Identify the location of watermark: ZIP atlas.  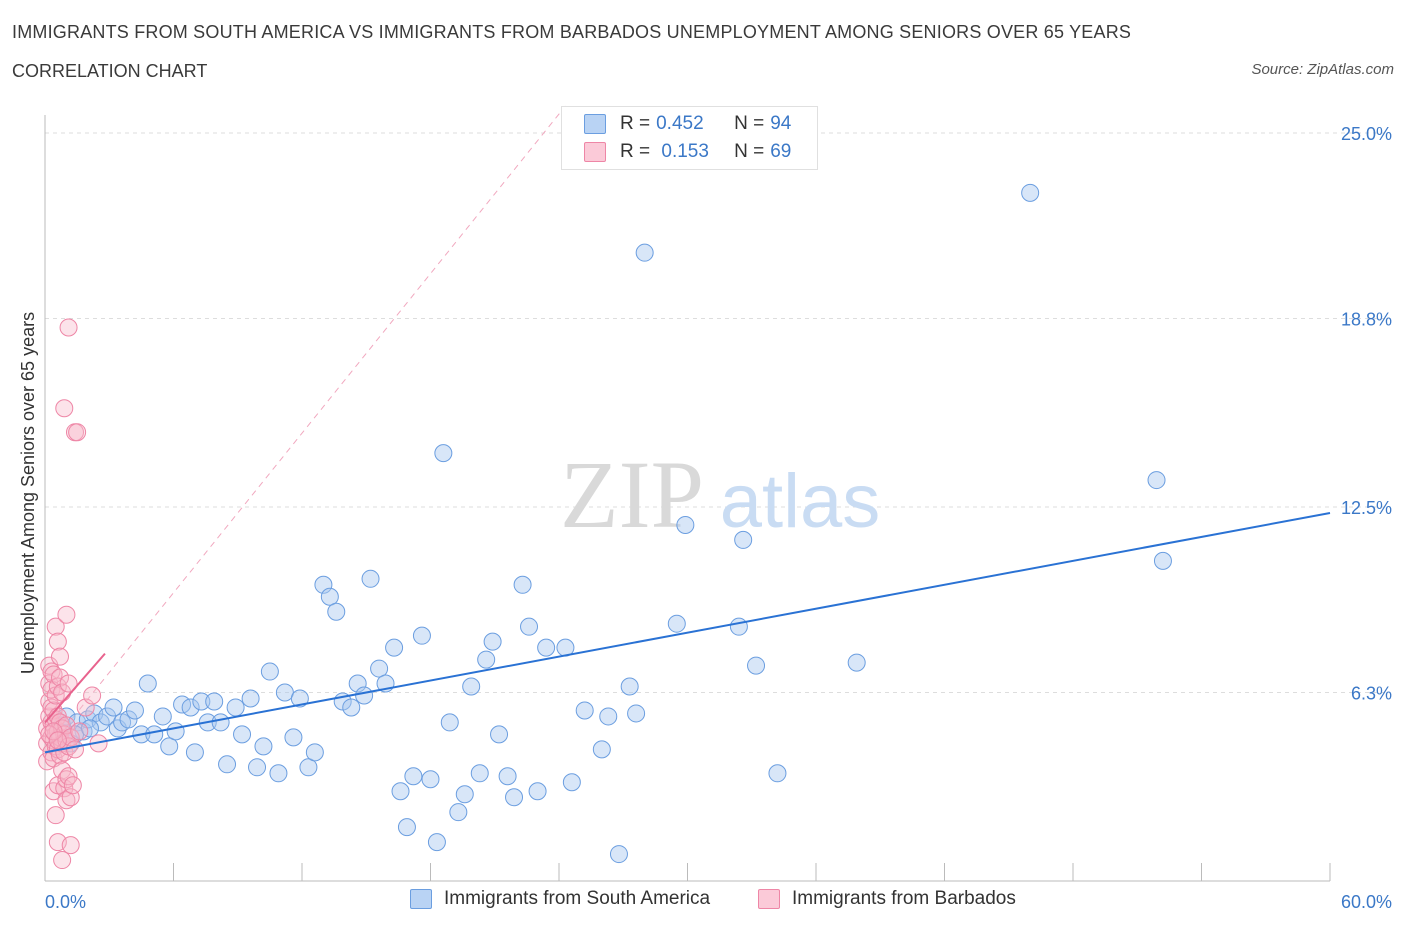
(720, 494).